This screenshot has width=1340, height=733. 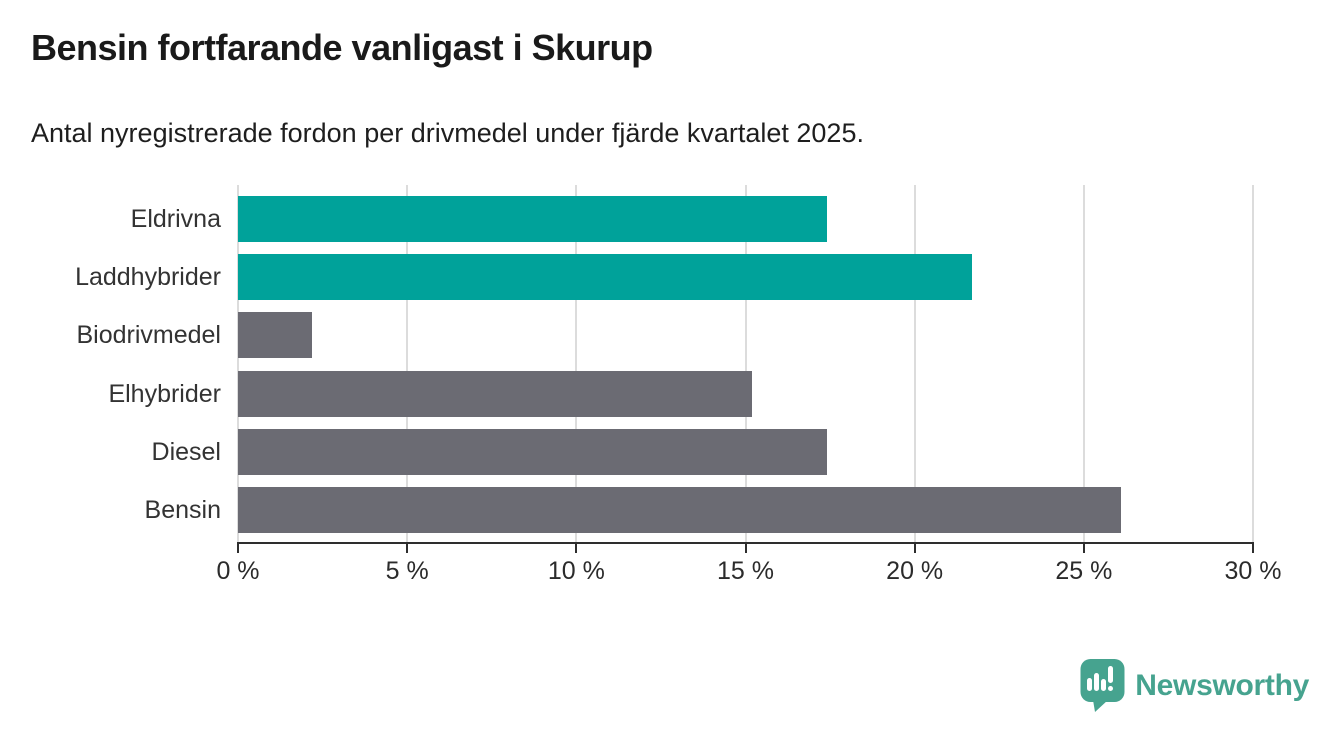 I want to click on category-label-eldrivna: Eldrivna, so click(x=175, y=219).